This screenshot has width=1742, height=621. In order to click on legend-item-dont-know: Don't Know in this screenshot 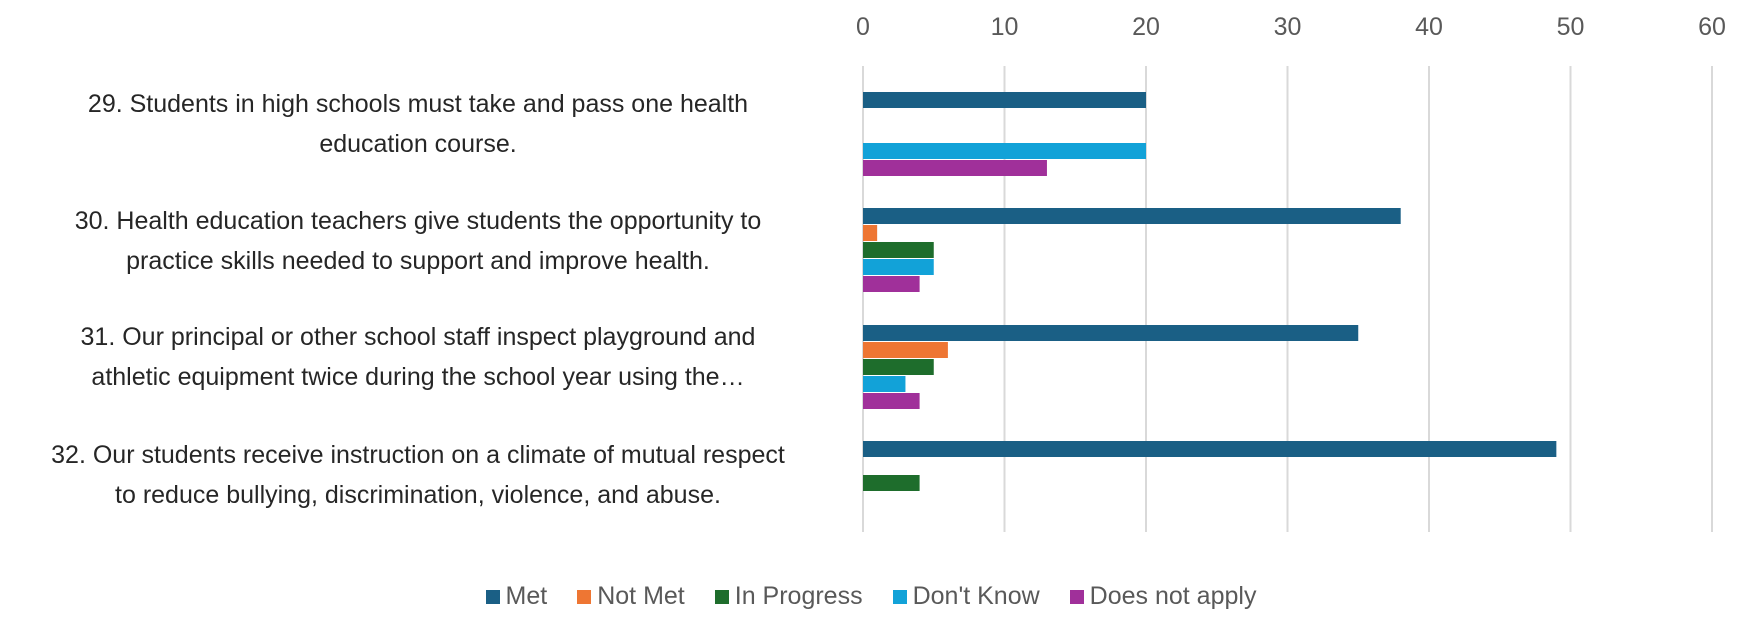, I will do `click(966, 596)`.